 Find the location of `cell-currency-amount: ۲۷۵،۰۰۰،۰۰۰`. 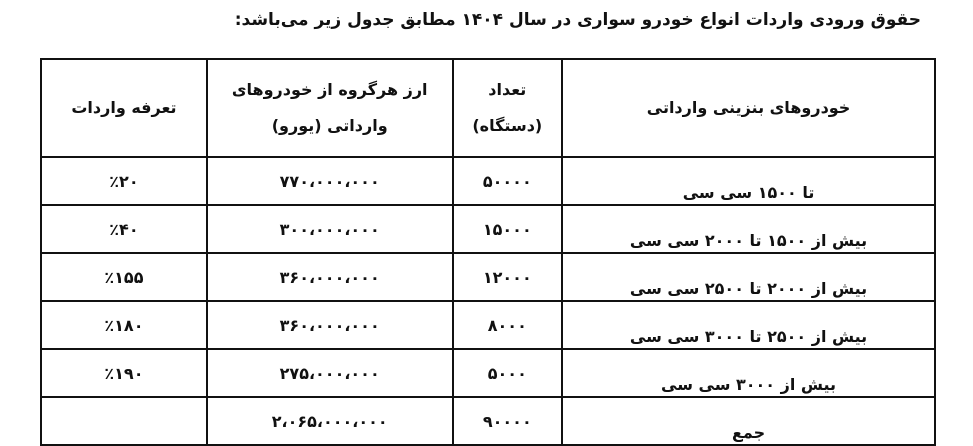

cell-currency-amount: ۲۷۵،۰۰۰،۰۰۰ is located at coordinates (329, 373).